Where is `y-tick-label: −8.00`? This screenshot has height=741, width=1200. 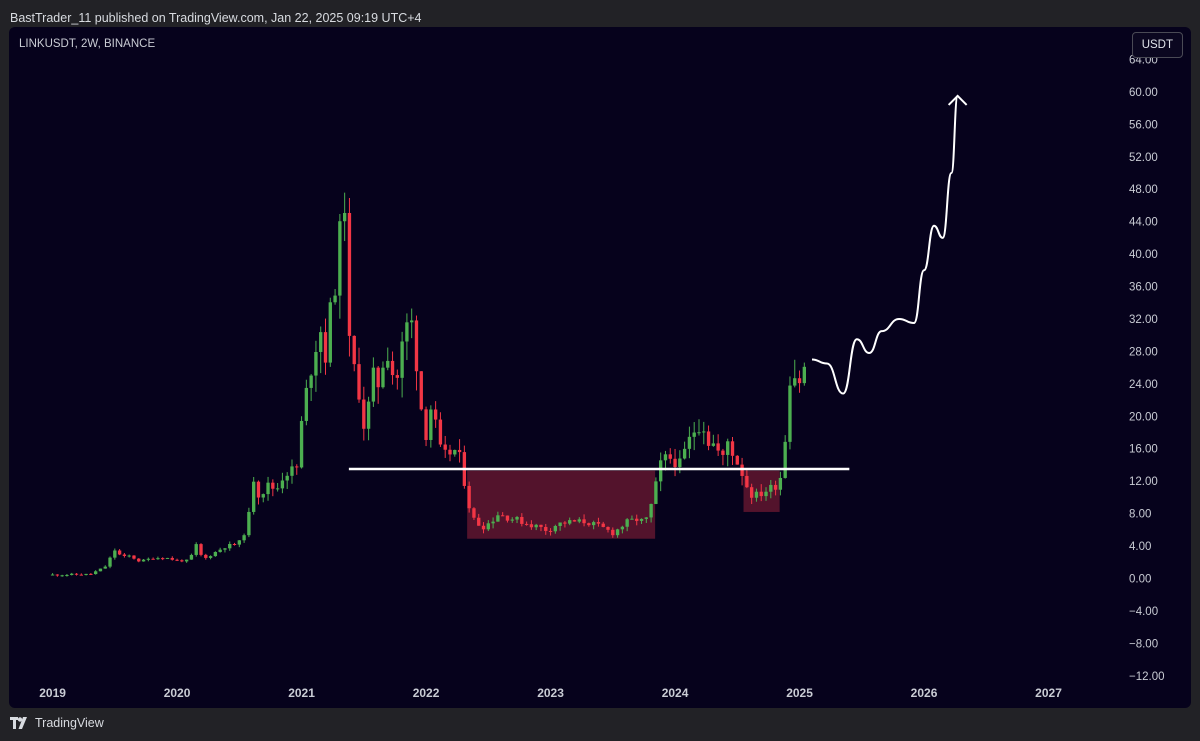
y-tick-label: −8.00 is located at coordinates (1143, 644).